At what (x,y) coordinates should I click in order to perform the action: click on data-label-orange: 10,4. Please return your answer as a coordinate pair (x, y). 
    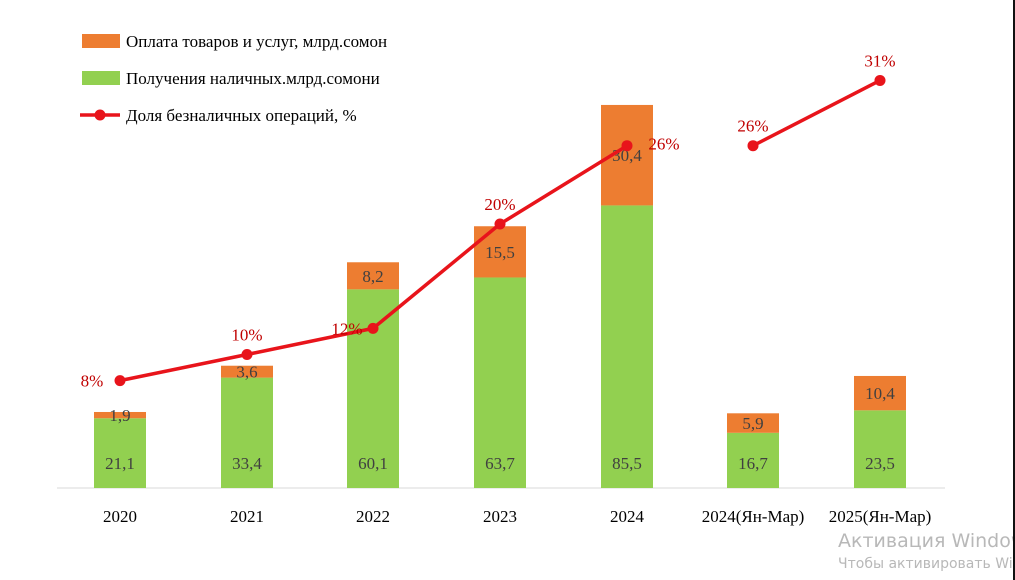
    Looking at the image, I should click on (880, 393).